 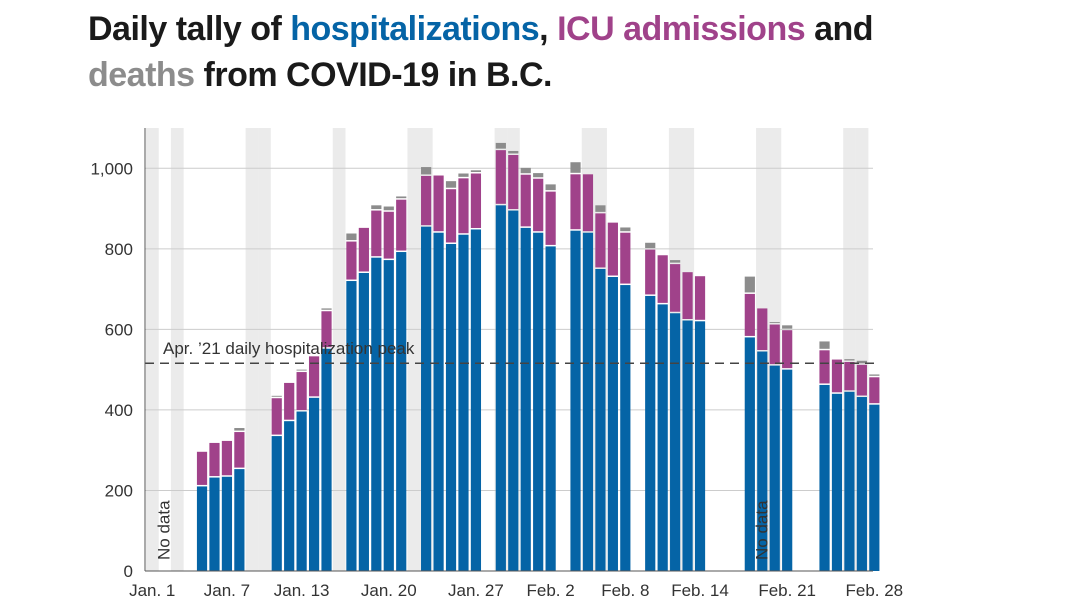 What do you see at coordinates (119, 490) in the screenshot?
I see `y-tick-label: 200` at bounding box center [119, 490].